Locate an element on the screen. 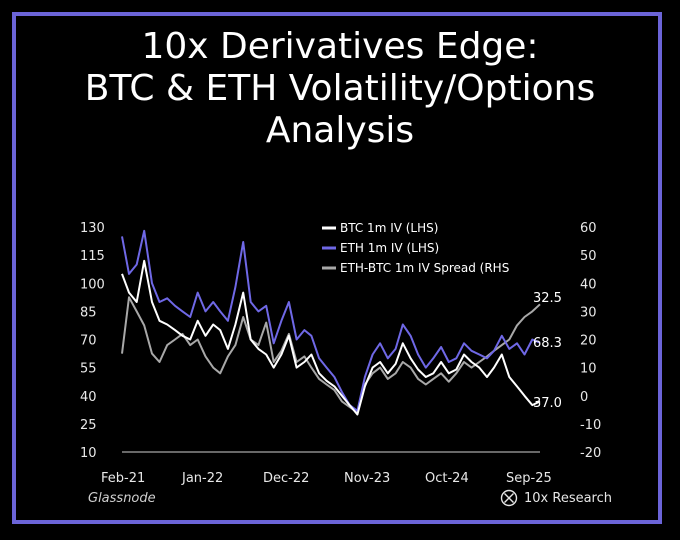  y-left-tick-label: 10 is located at coordinates (88, 453).